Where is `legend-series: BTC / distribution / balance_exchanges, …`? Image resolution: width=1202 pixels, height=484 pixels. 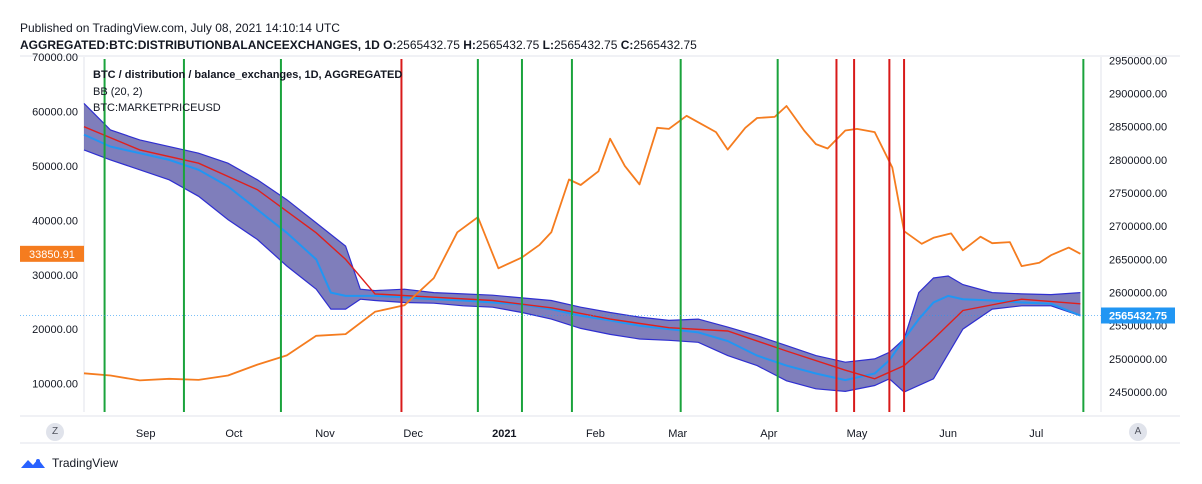 legend-series: BTC / distribution / balance_exchanges, … is located at coordinates (248, 75).